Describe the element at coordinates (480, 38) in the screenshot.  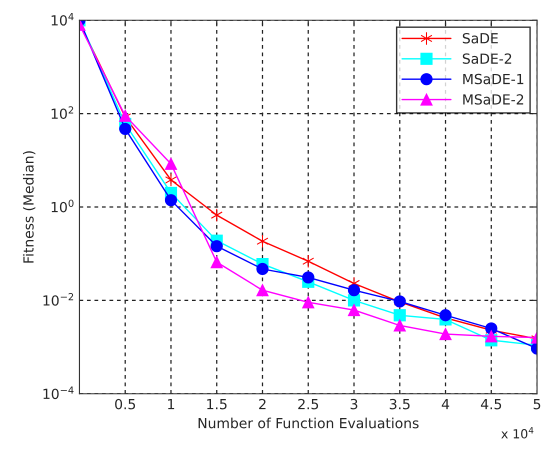
I see `legend-label: SaDE` at that location.